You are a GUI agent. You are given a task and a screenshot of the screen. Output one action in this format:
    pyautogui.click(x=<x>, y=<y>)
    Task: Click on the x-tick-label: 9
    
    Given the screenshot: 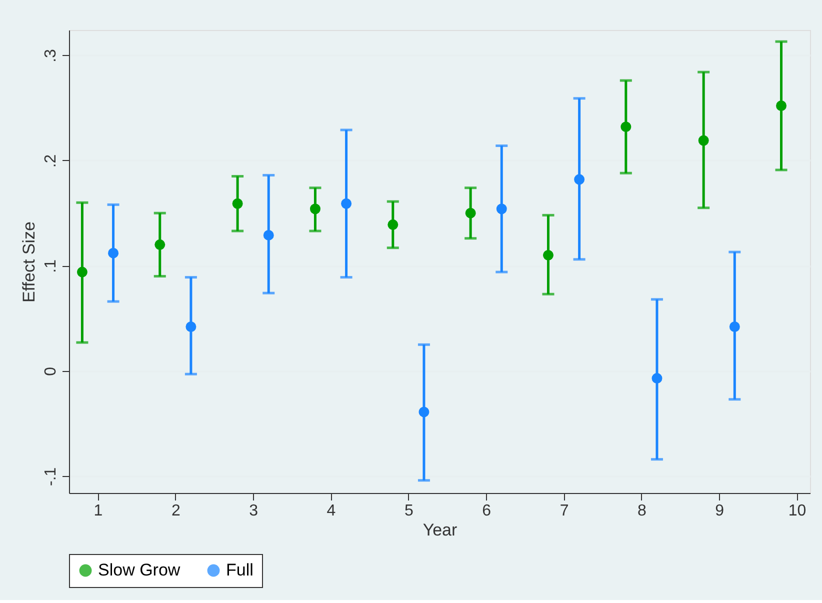 What is the action you would take?
    pyautogui.click(x=719, y=511)
    